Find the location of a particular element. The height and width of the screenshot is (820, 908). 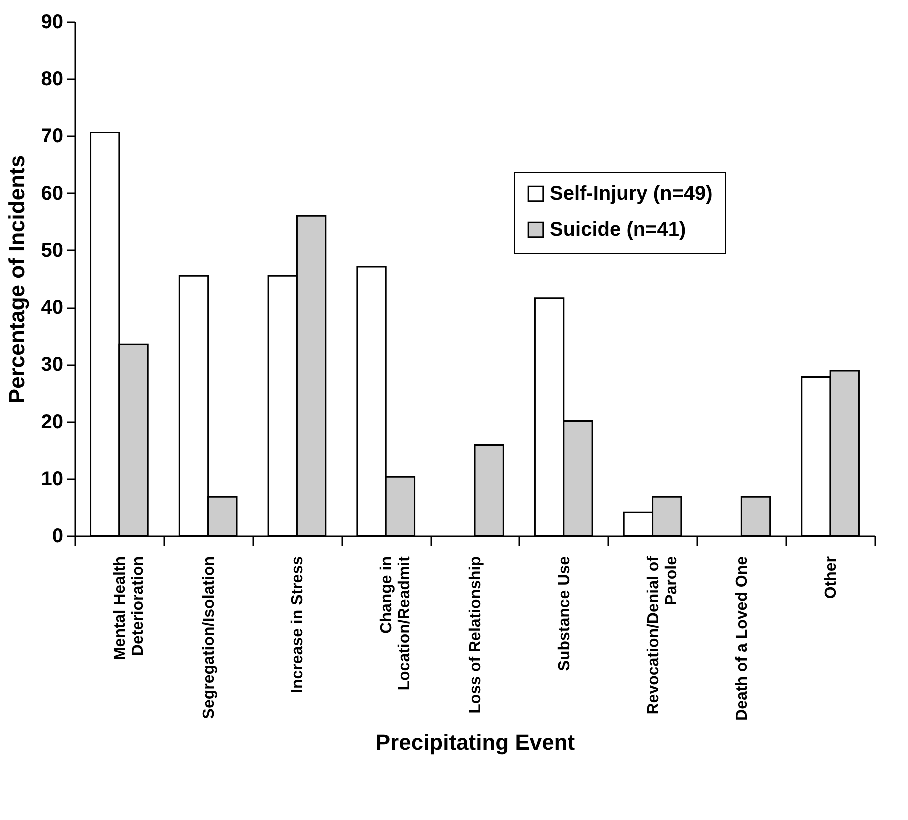

x-tick-label: Loss of Relationship is located at coordinates (476, 635).